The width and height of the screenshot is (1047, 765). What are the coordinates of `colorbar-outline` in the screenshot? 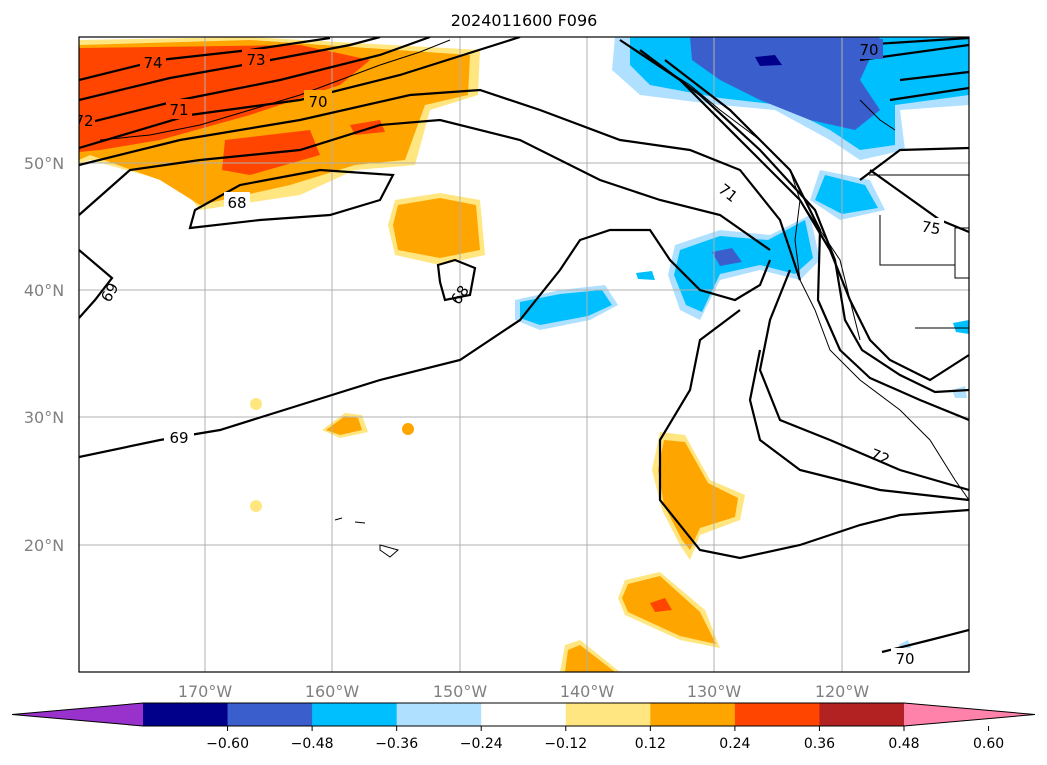 It's located at (523, 714).